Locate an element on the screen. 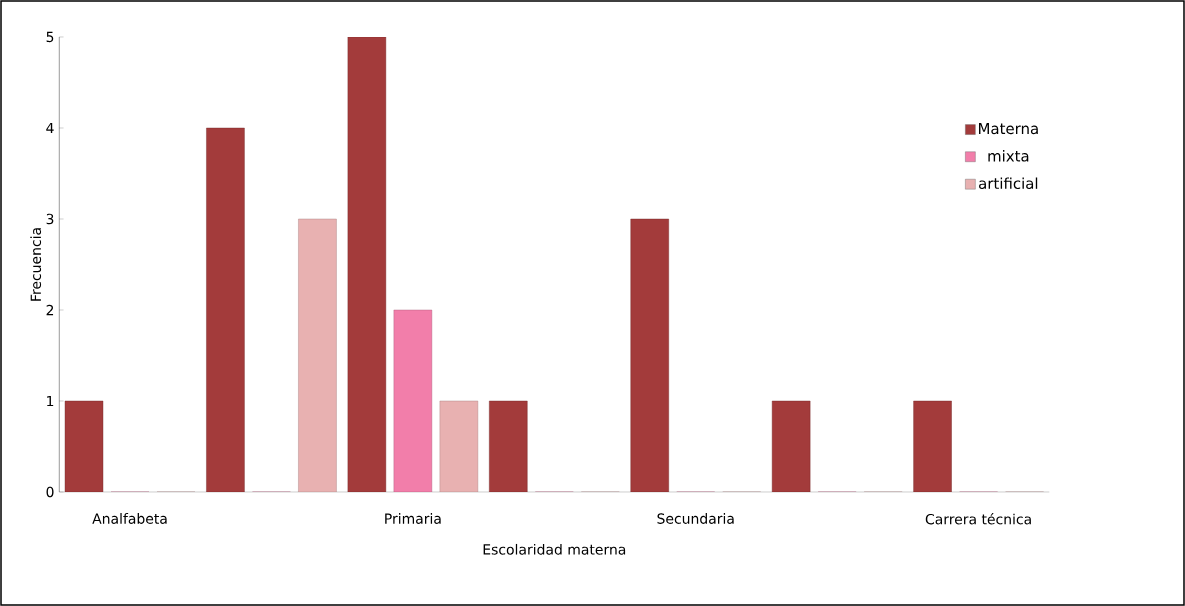 Image resolution: width=1185 pixels, height=606 pixels. y-tick-label: 1 is located at coordinates (50, 401).